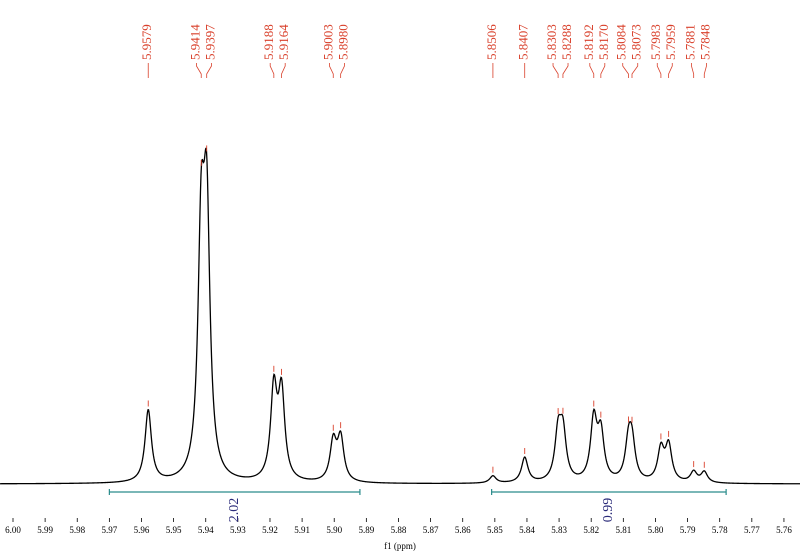 The height and width of the screenshot is (553, 800). What do you see at coordinates (566, 42) in the screenshot?
I see `peak-label: 5.8288` at bounding box center [566, 42].